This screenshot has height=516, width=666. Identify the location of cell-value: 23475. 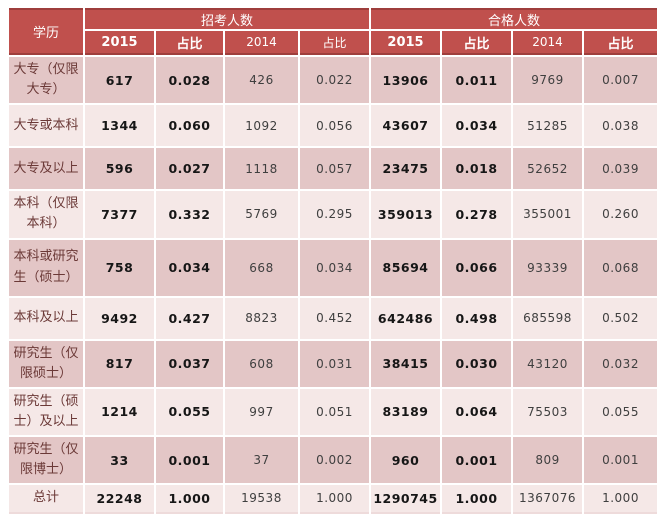
(406, 169).